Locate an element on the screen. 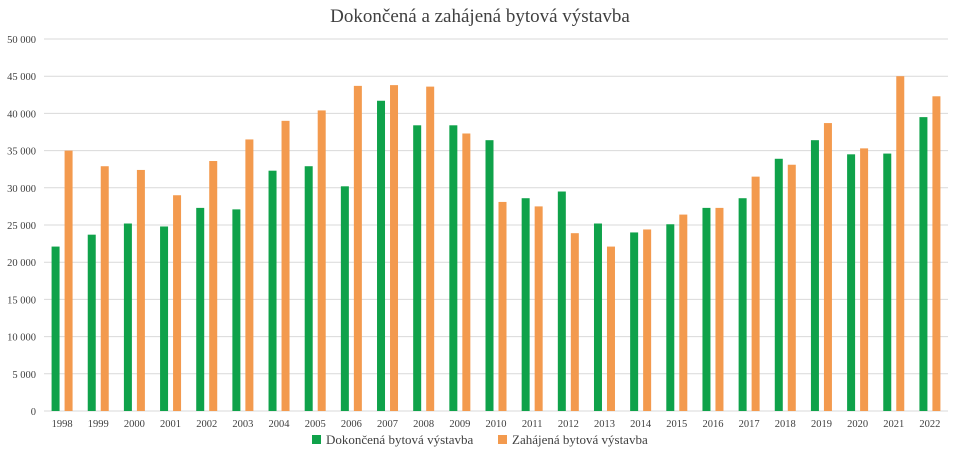 This screenshot has width=960, height=460. bar-dokoncena-1999 is located at coordinates (91, 322).